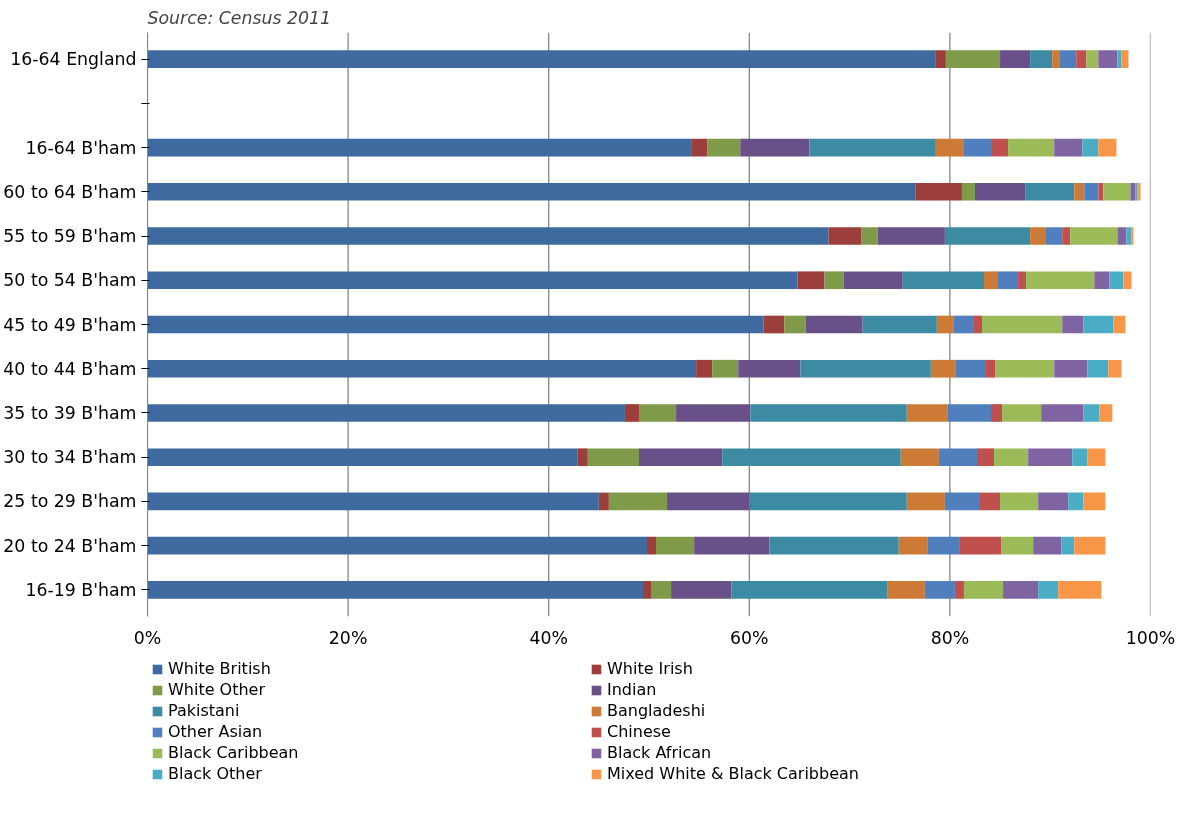 This screenshot has height=828, width=1190. Describe the element at coordinates (70, 457) in the screenshot. I see `y-tick-label: 30 to 34 B'ham` at that location.